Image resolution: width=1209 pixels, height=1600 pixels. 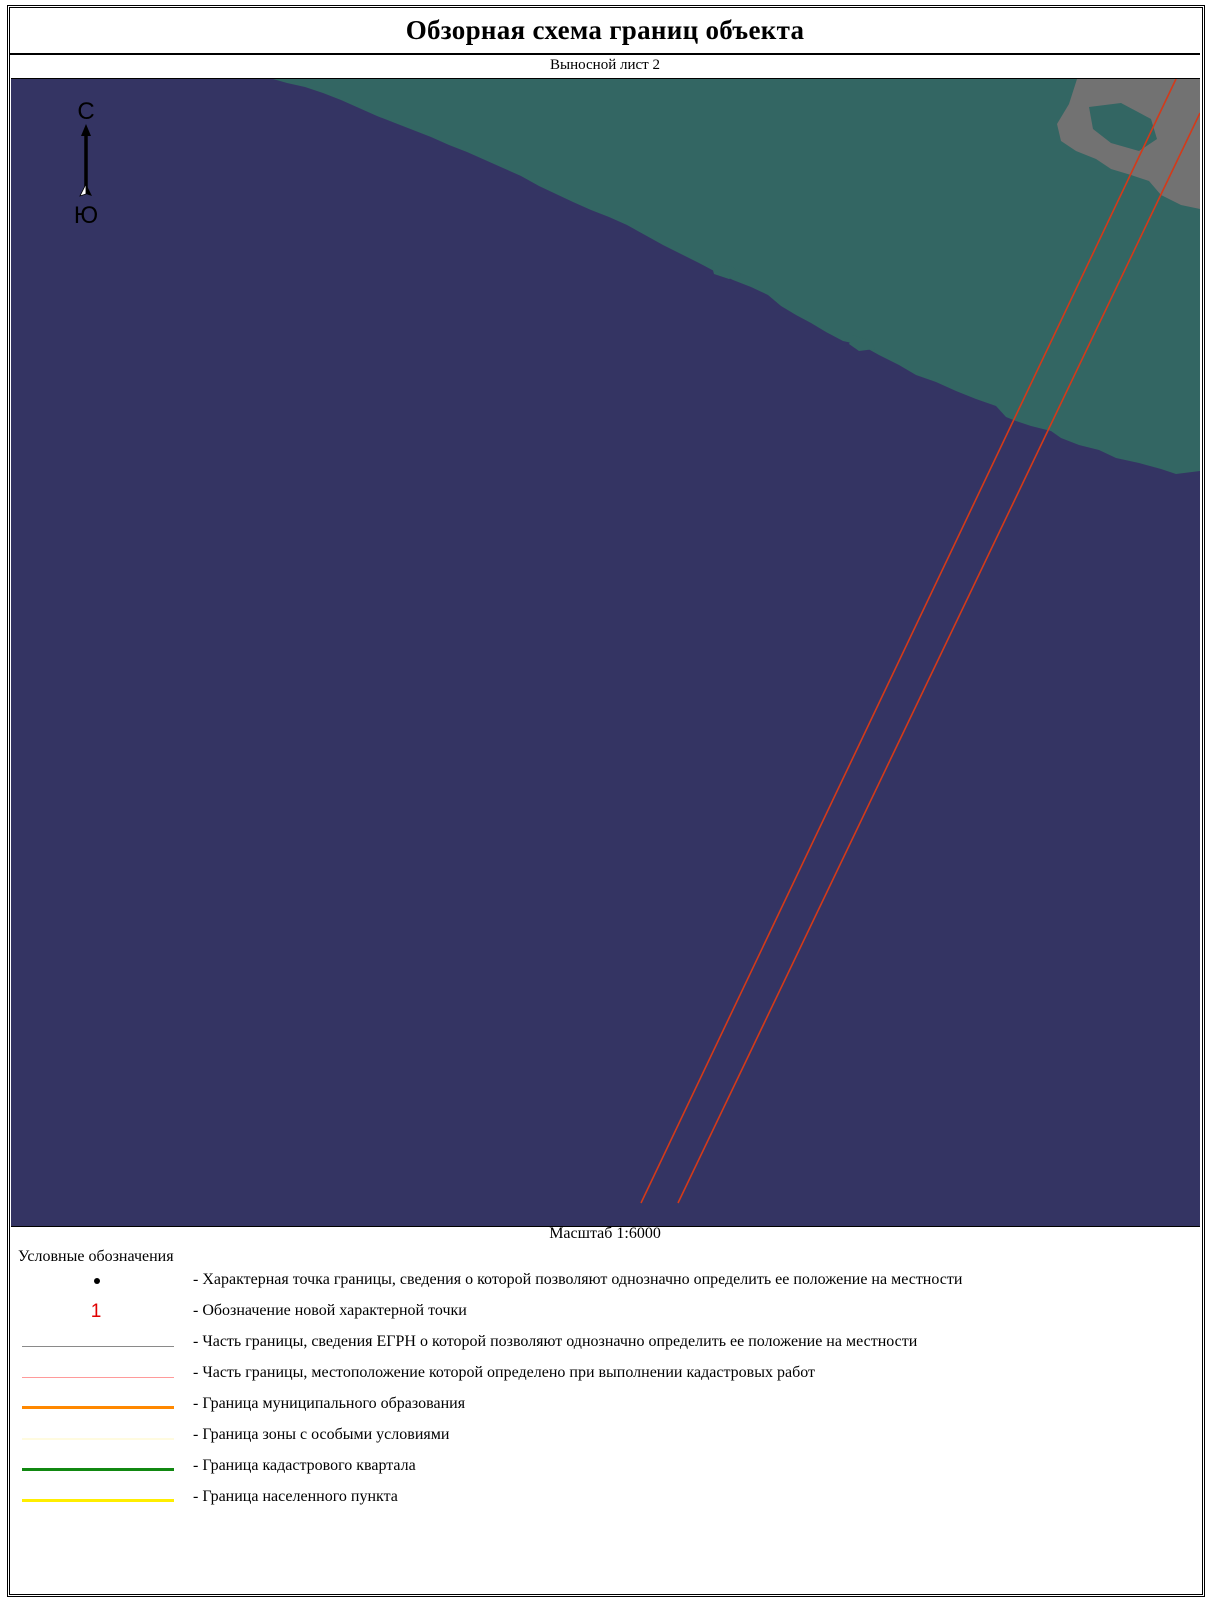 What do you see at coordinates (96, 1406) in the screenshot?
I see `municipal-boundary-symbol` at bounding box center [96, 1406].